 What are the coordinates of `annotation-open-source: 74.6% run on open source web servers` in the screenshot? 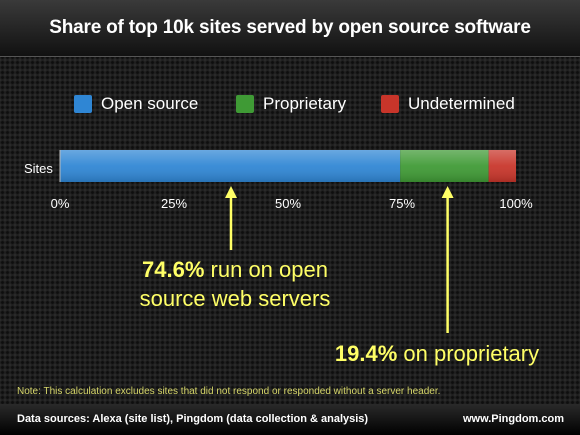 It's located at (235, 284).